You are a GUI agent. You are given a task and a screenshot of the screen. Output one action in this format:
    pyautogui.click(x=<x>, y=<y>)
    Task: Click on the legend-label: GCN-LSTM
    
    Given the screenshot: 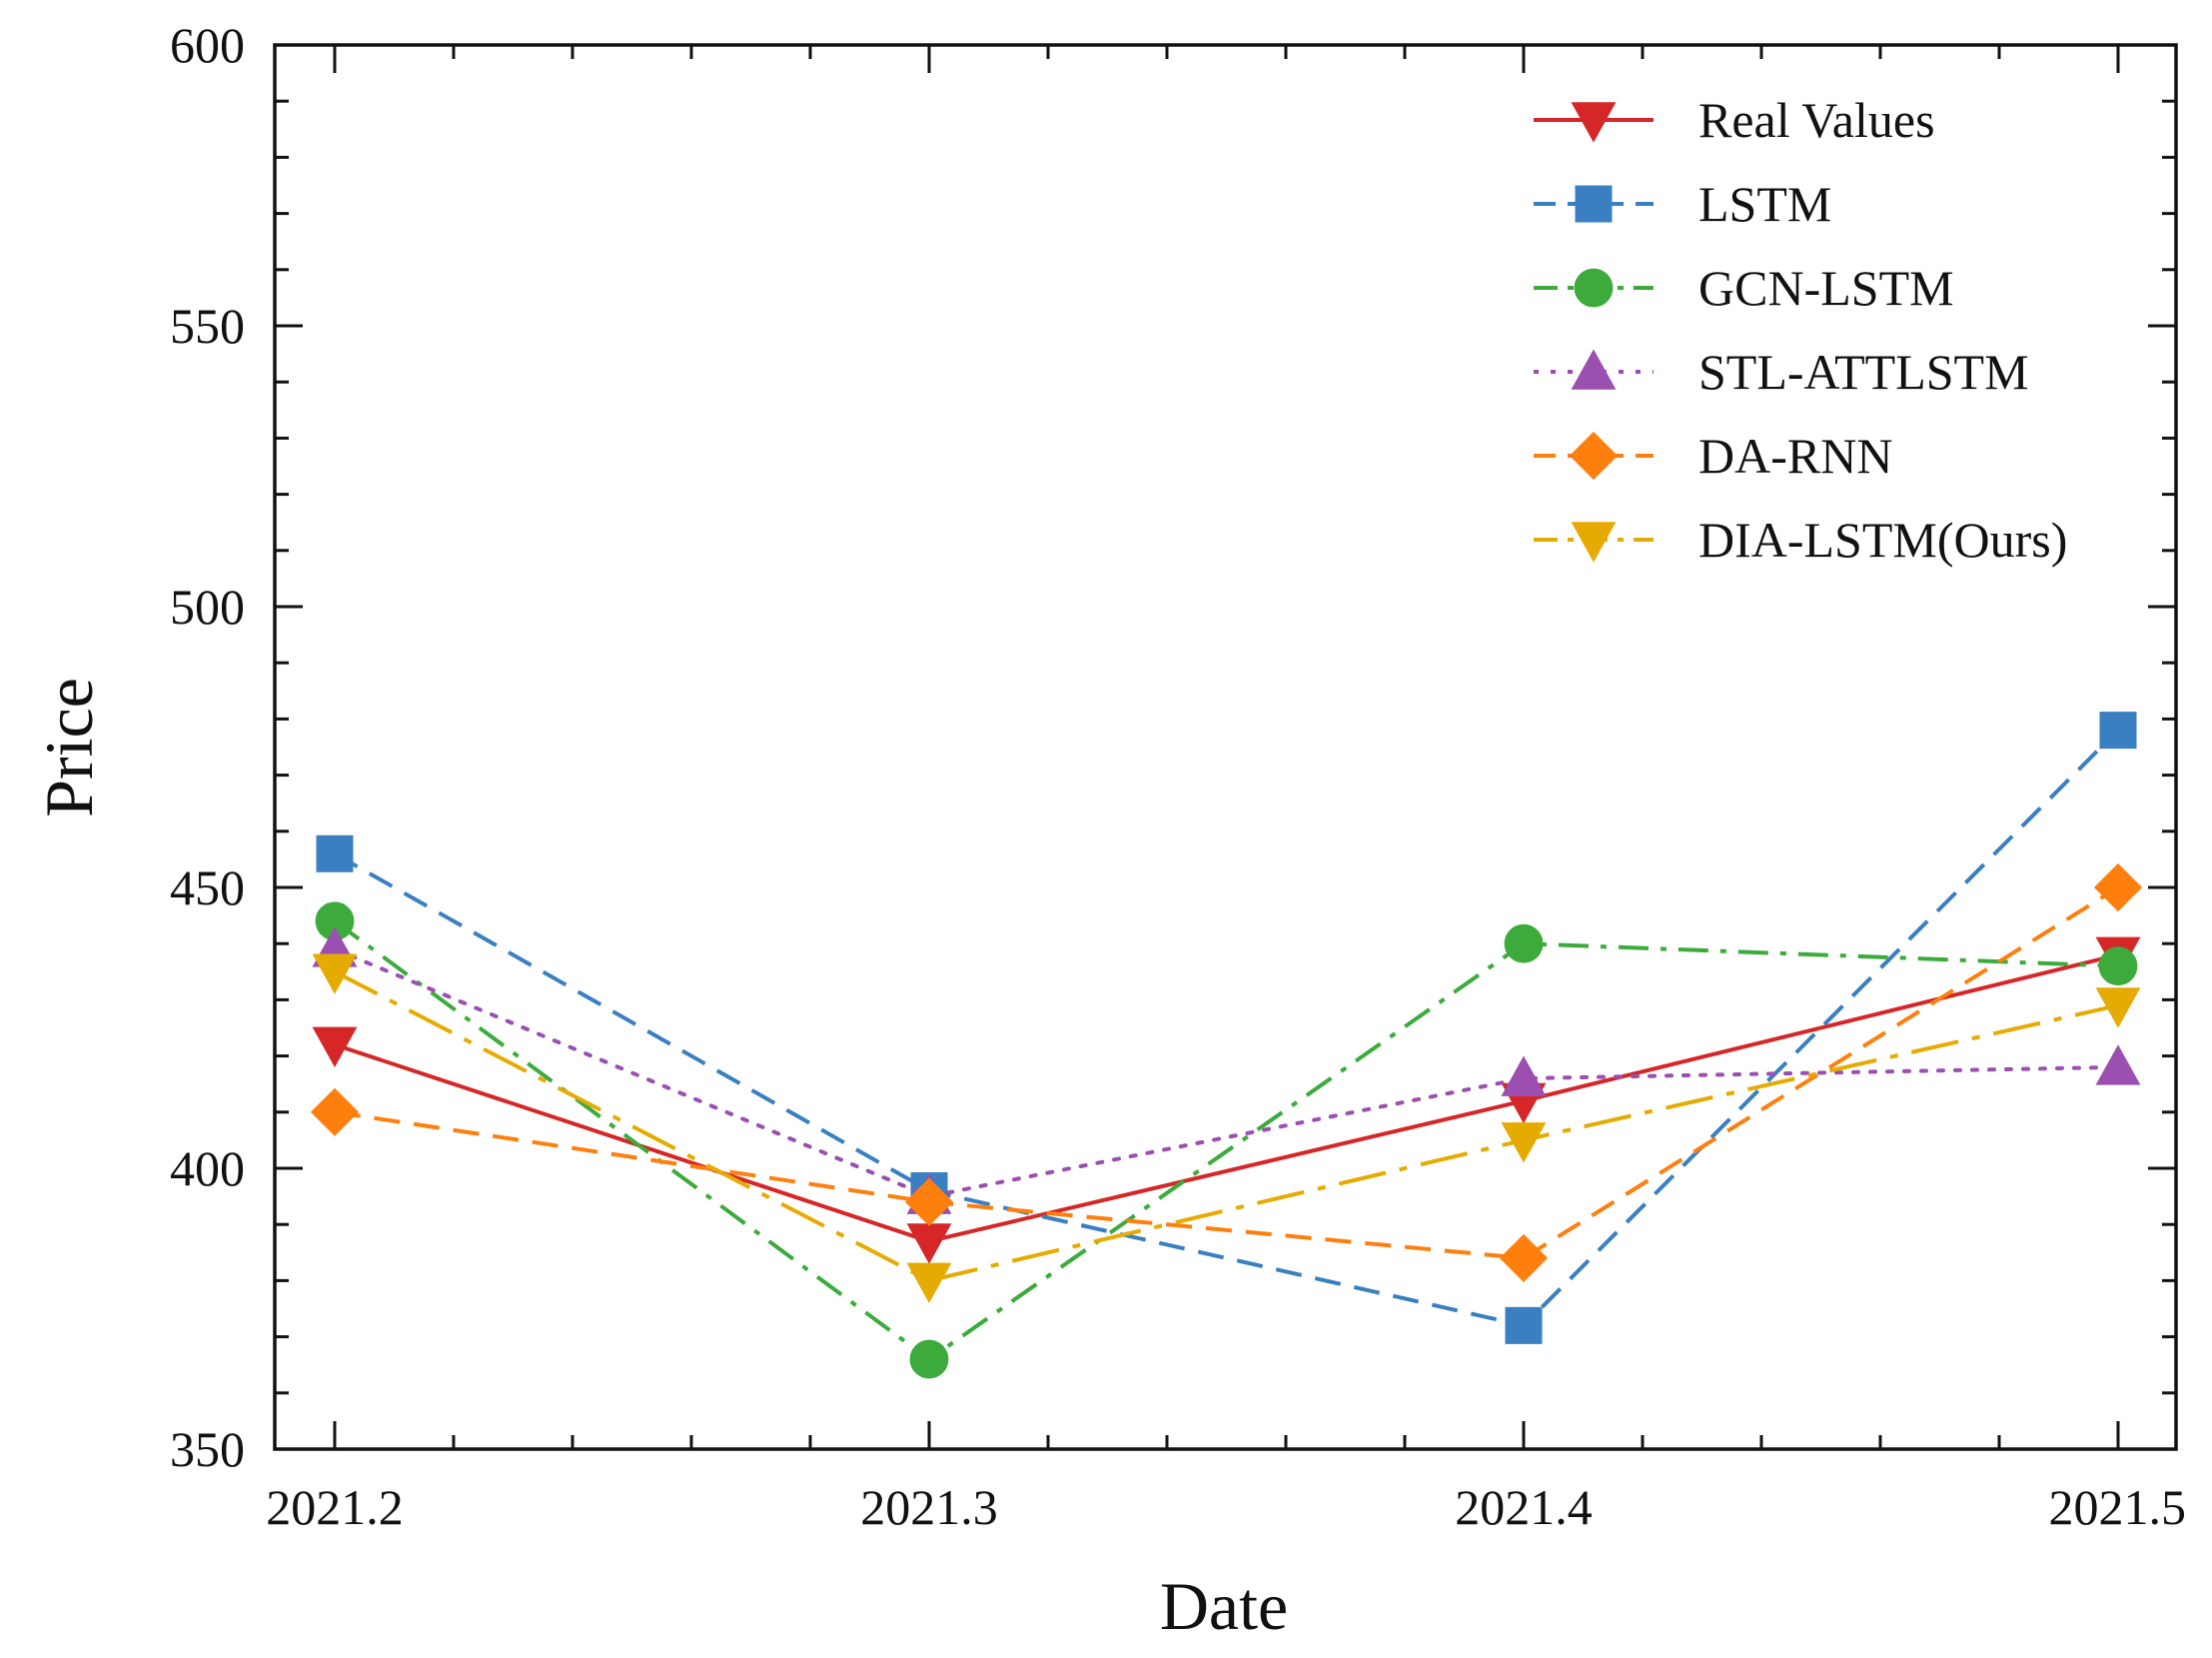 What is the action you would take?
    pyautogui.click(x=1826, y=288)
    